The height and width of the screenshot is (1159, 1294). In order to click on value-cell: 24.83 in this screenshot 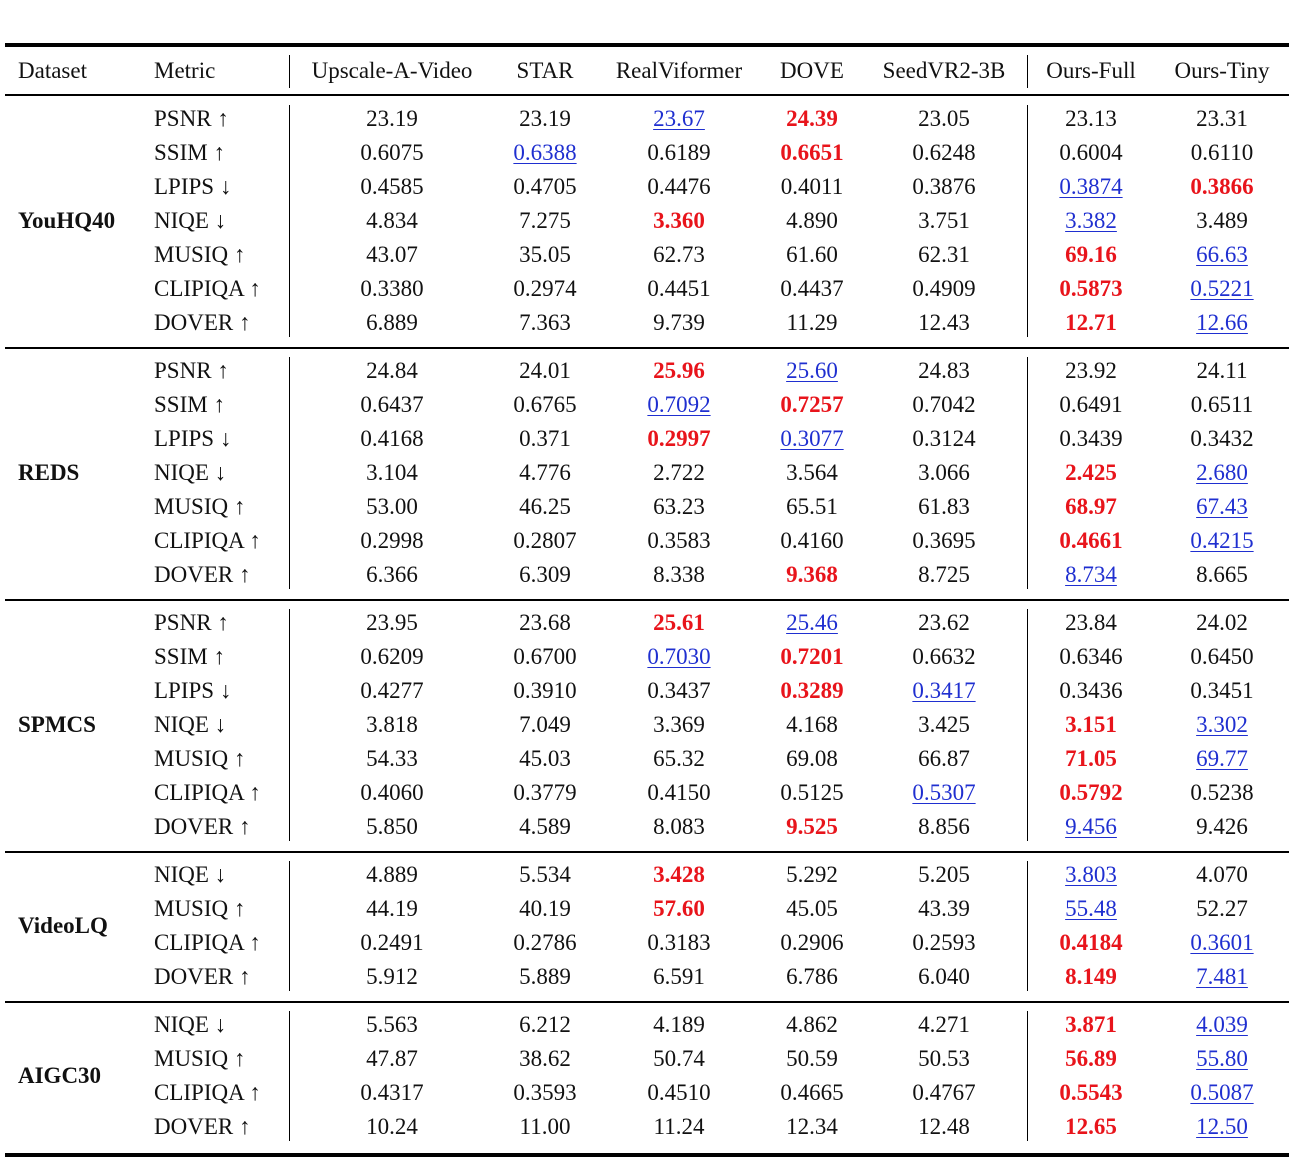, I will do `click(944, 370)`.